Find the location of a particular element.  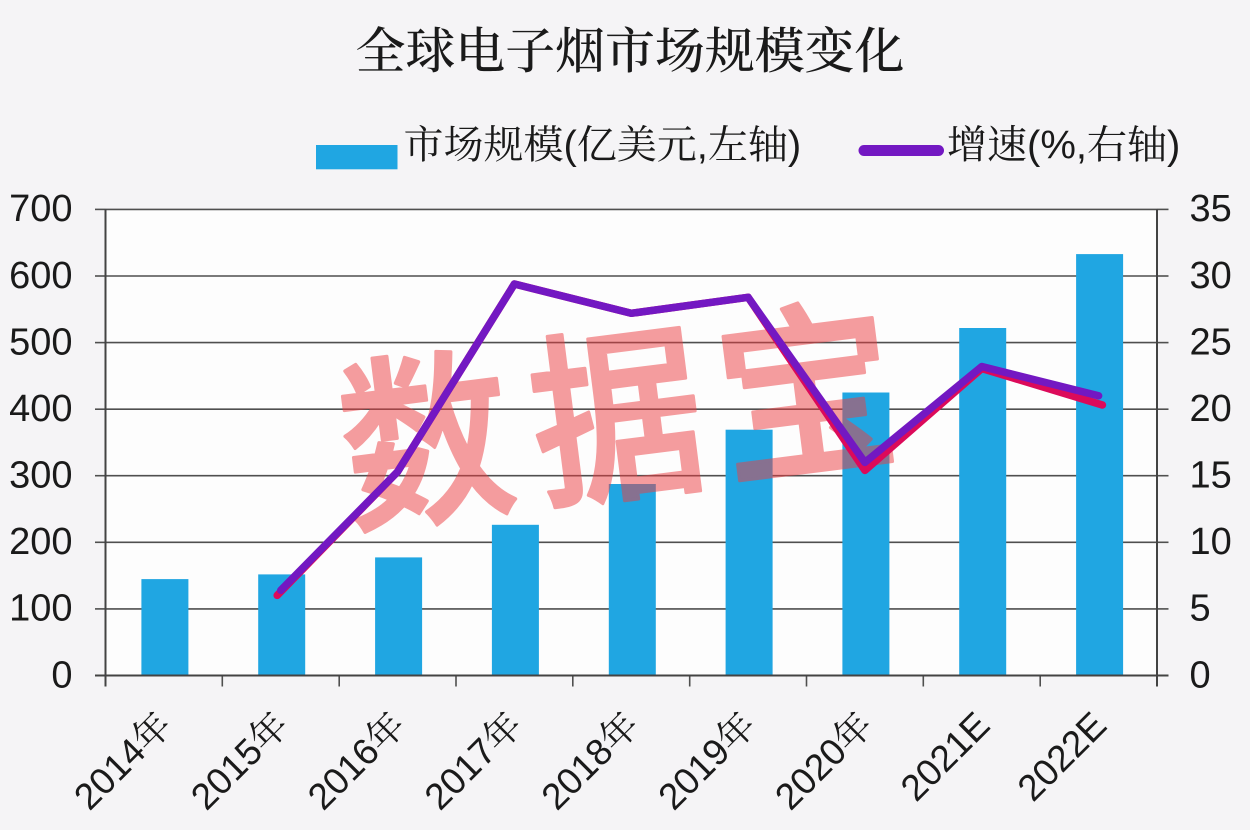

svg-text: 25 is located at coordinates (1211, 342).